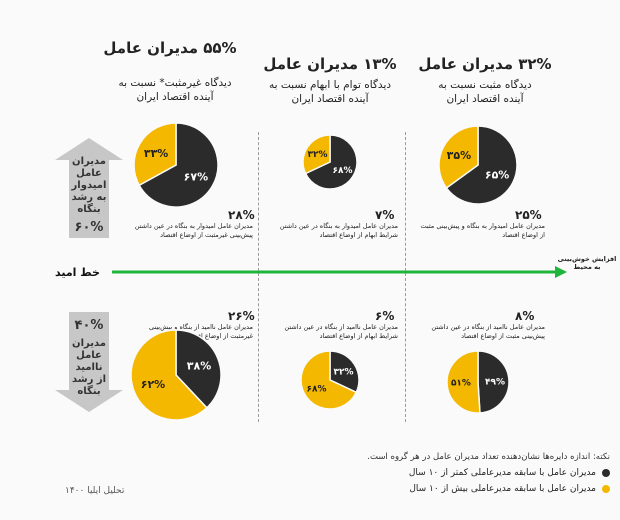 The width and height of the screenshot is (620, 520). I want to click on pie-label-short-tenure: ۳۲%, so click(343, 373).